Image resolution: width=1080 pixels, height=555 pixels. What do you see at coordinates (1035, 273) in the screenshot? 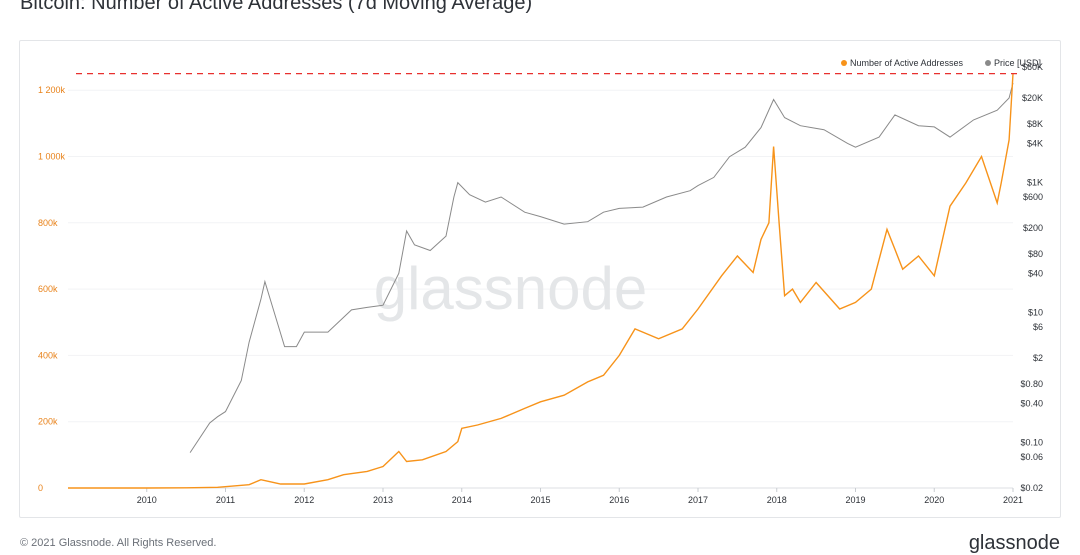
I see `y-right-tick-label: $40` at bounding box center [1035, 273].